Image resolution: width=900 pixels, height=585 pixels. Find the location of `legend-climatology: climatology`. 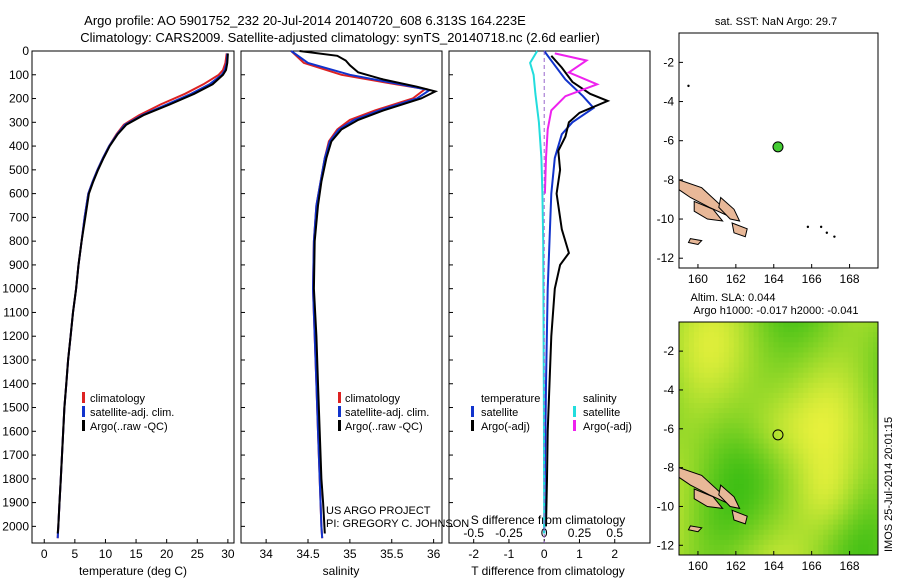

legend-climatology: climatology is located at coordinates (373, 399).